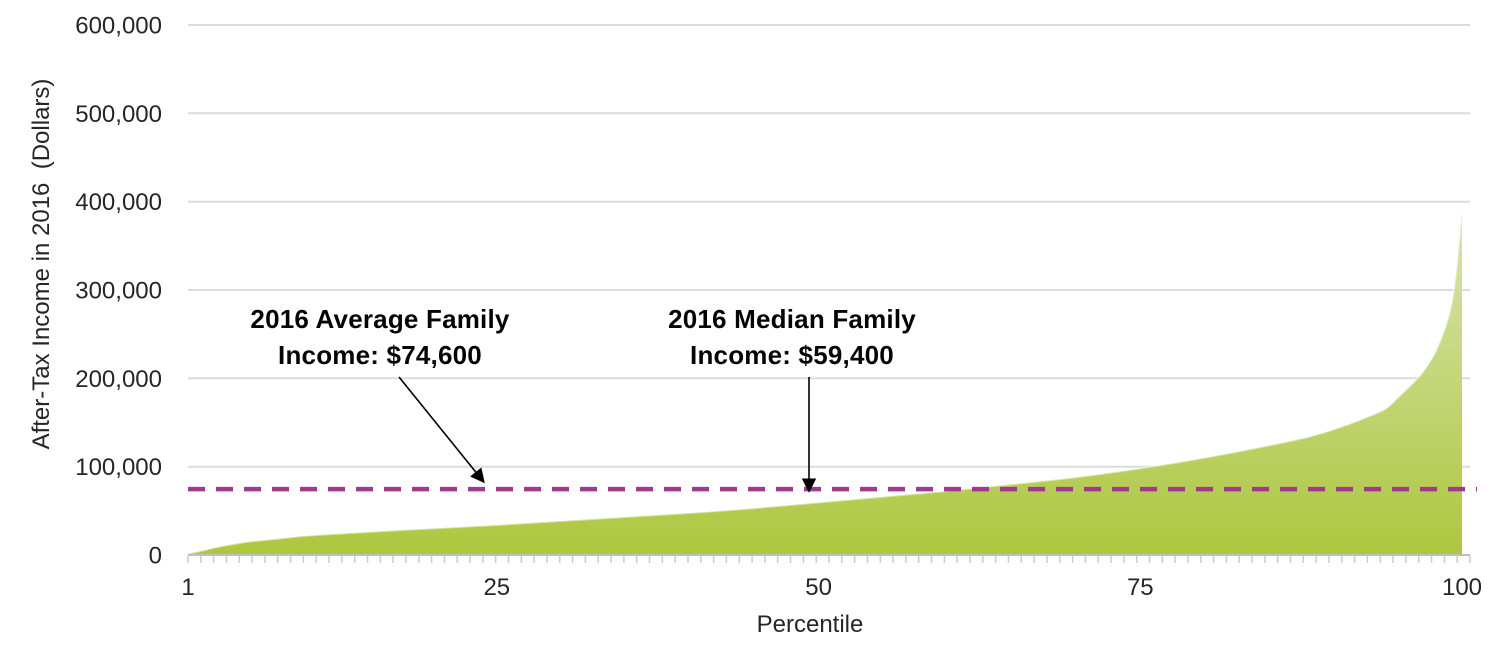 The height and width of the screenshot is (646, 1500). Describe the element at coordinates (118, 202) in the screenshot. I see `y-tick-label: 400,000` at that location.